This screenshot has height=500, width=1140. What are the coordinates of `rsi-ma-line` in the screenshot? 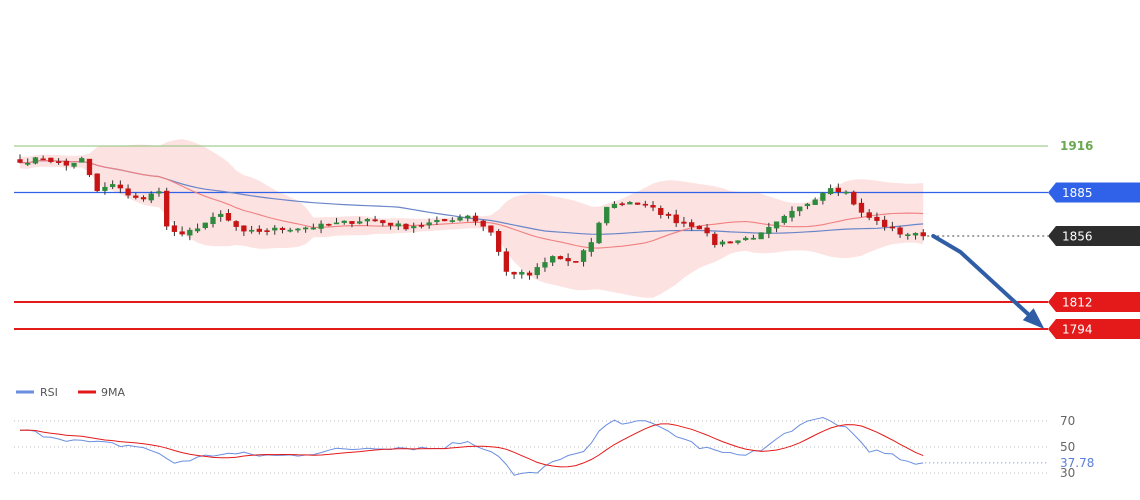 It's located at (471, 445).